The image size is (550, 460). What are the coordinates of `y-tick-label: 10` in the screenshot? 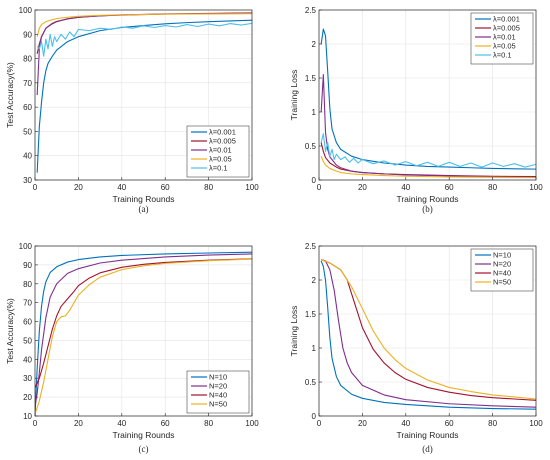 It's located at (27, 416).